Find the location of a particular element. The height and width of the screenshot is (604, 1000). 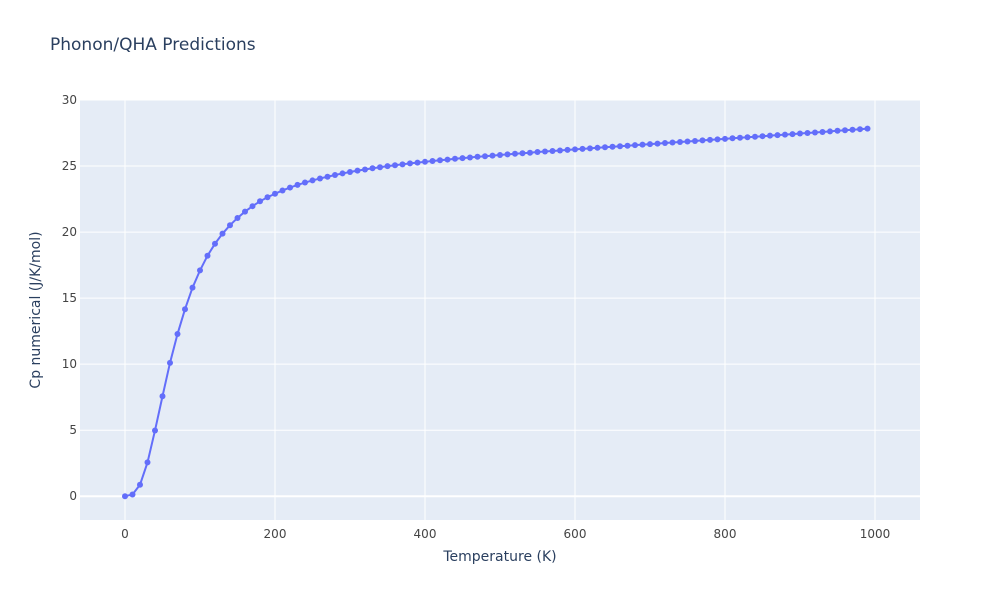

x-tick-label: 400 is located at coordinates (425, 534).